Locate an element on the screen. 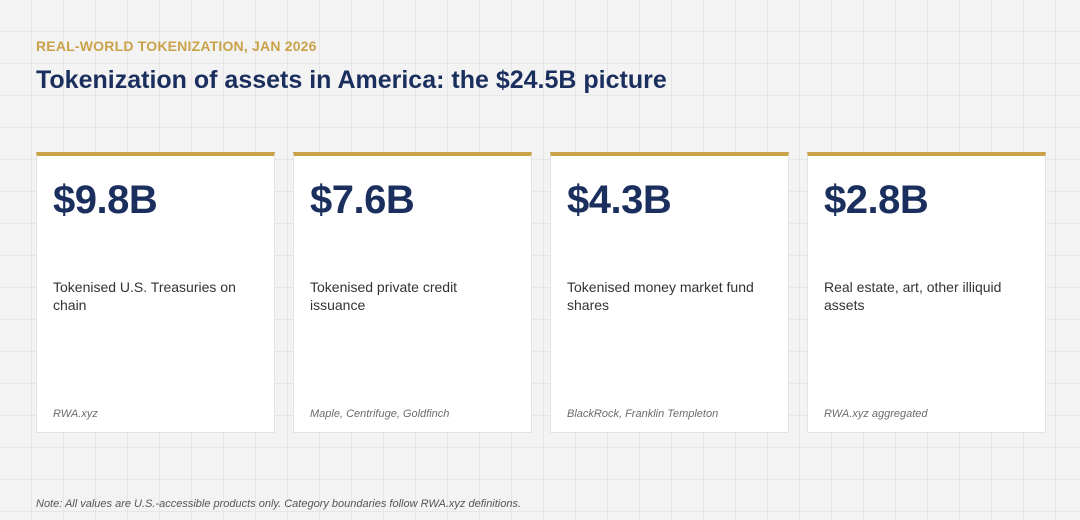 The width and height of the screenshot is (1080, 520). stat-value: $2.8B is located at coordinates (876, 200).